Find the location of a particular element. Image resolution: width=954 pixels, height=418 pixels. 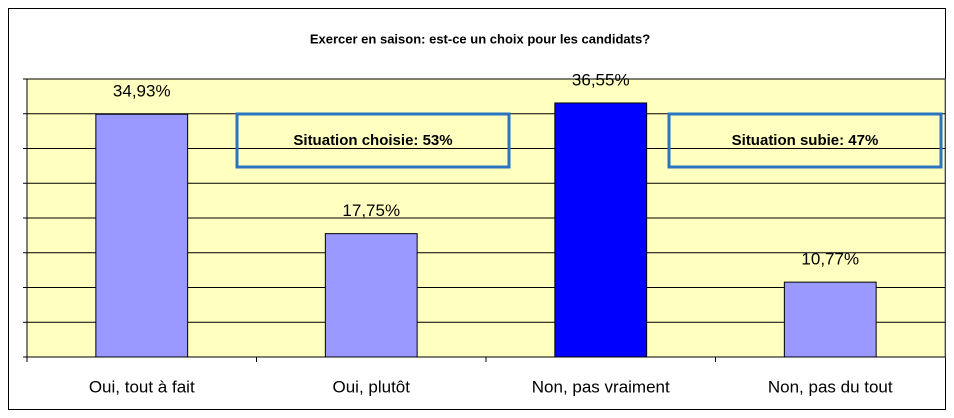

annotation: Situation subie: 47% is located at coordinates (805, 140).